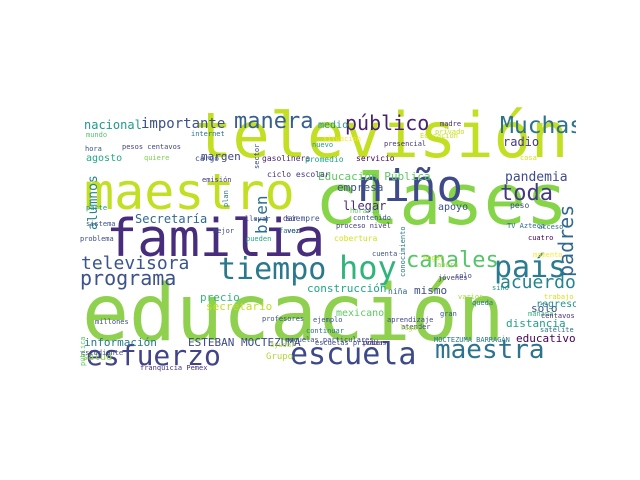 This screenshot has height=480, width=640. Describe the element at coordinates (528, 158) in the screenshot. I see `word-cosa: cosa` at that location.